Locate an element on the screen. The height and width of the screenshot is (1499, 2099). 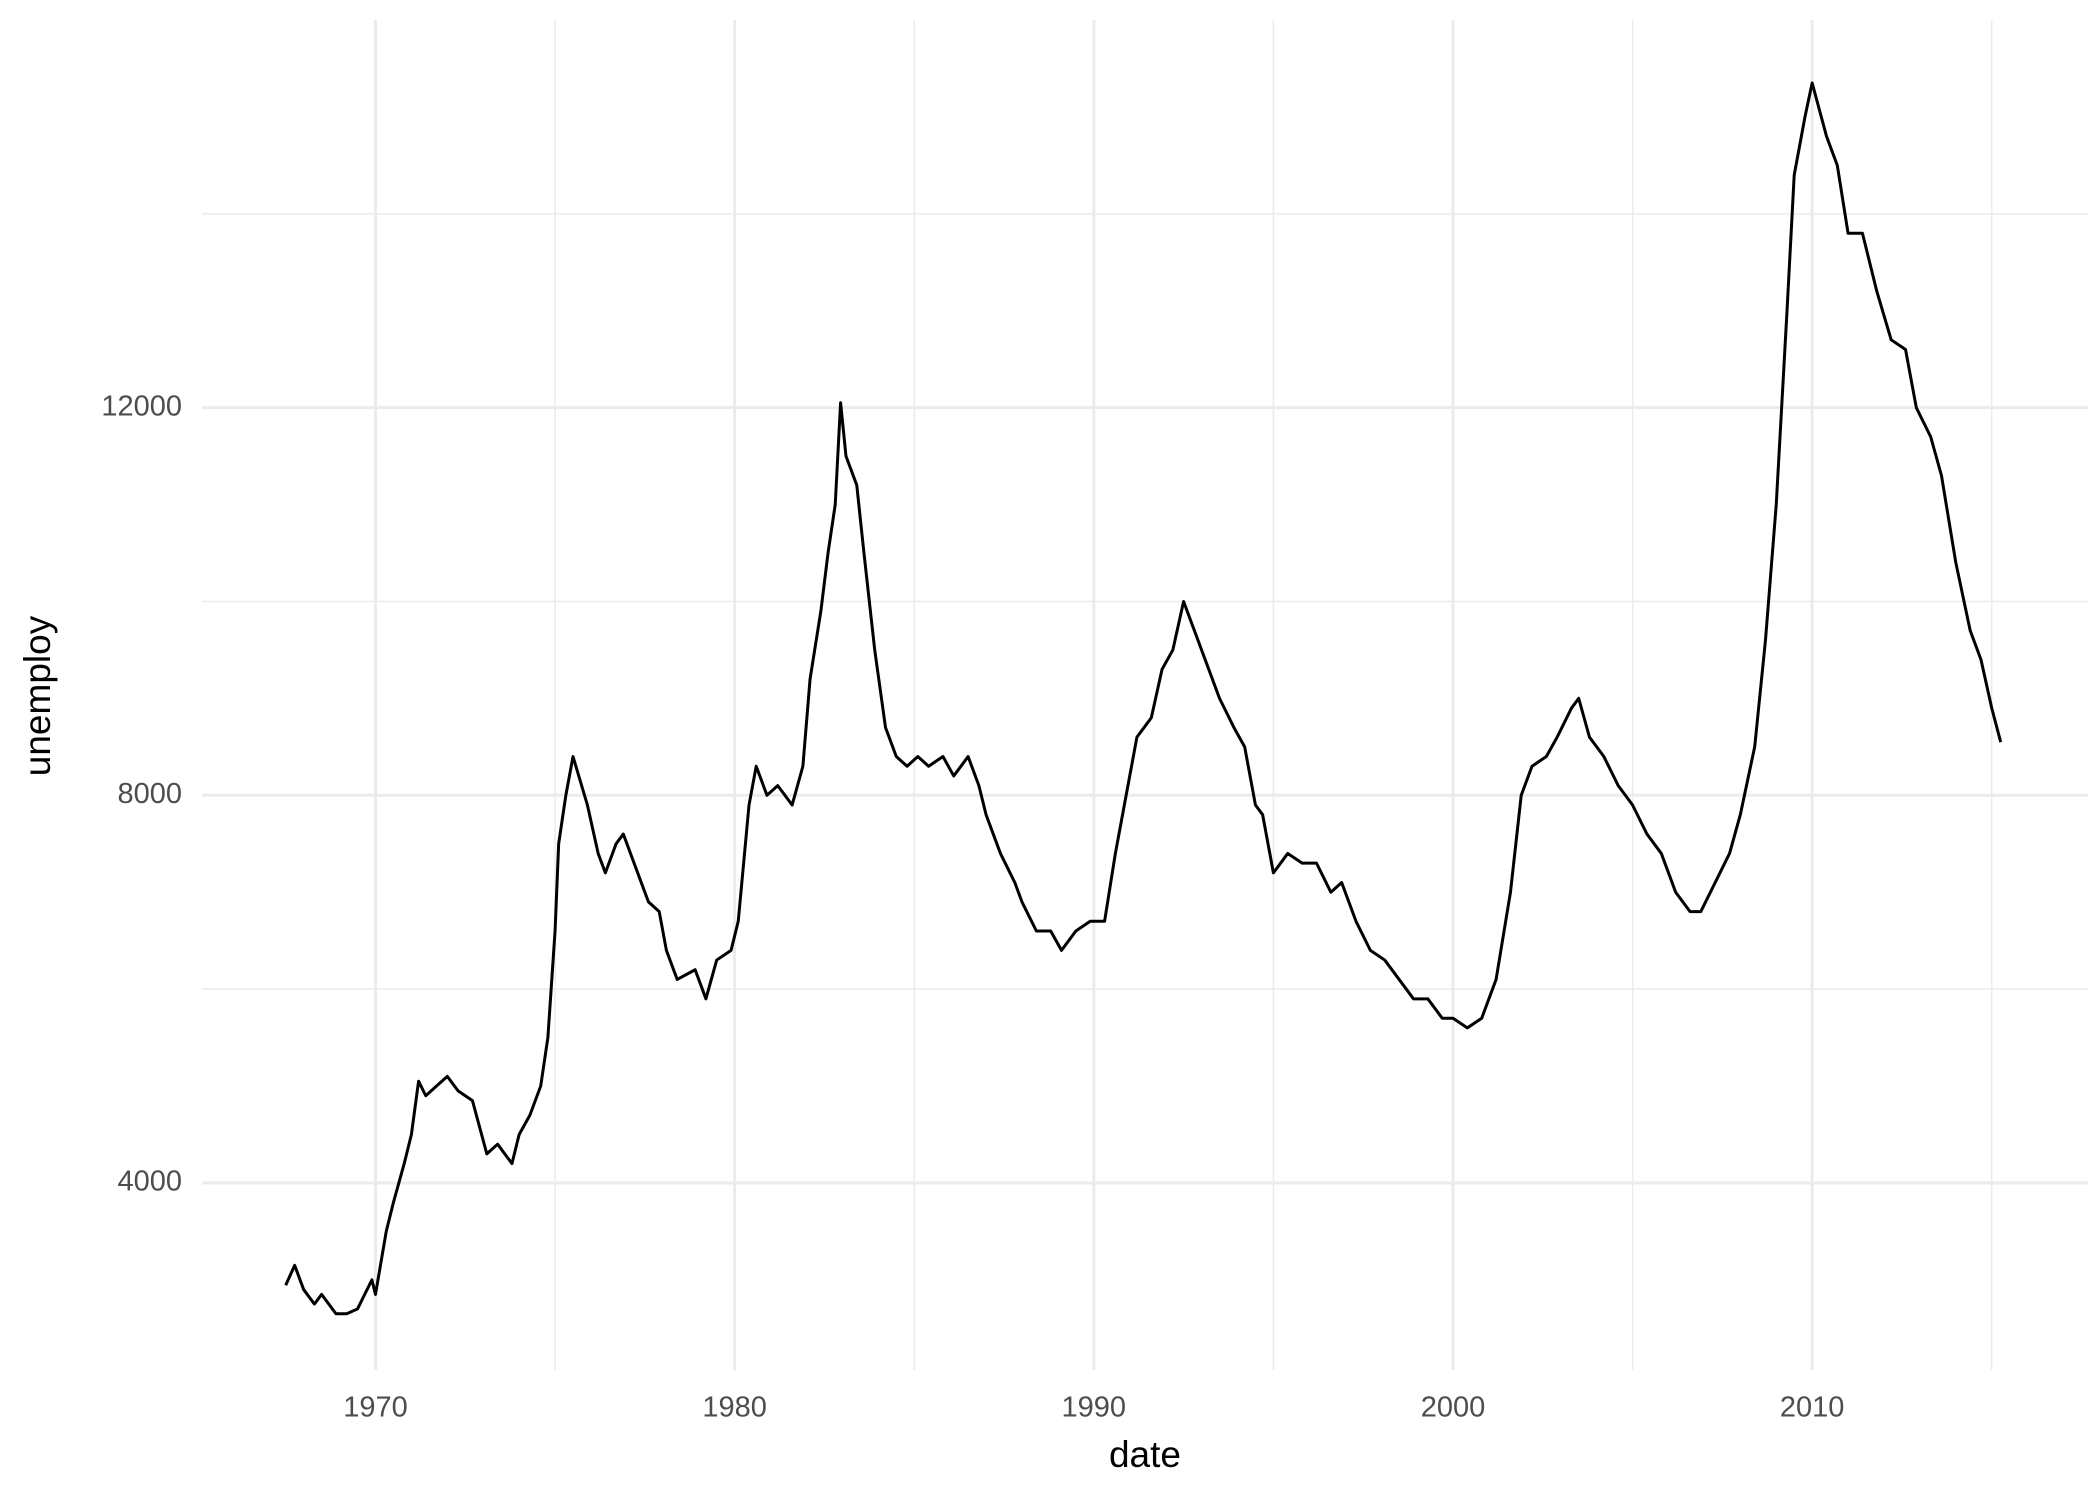
x-axis-label: date is located at coordinates (1145, 1454).